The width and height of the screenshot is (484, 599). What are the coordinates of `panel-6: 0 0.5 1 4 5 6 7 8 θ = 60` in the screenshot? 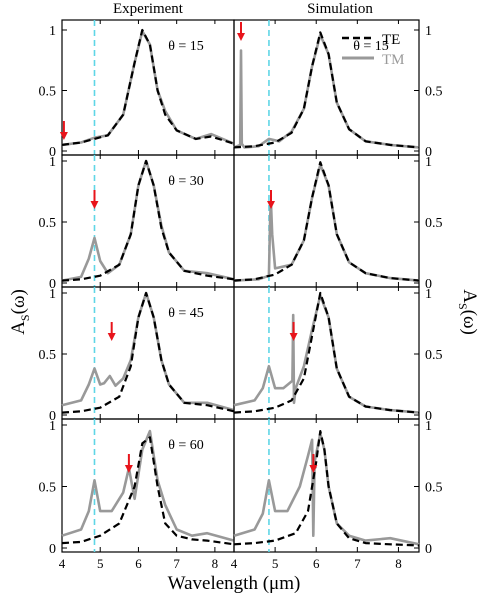 It's located at (137, 494).